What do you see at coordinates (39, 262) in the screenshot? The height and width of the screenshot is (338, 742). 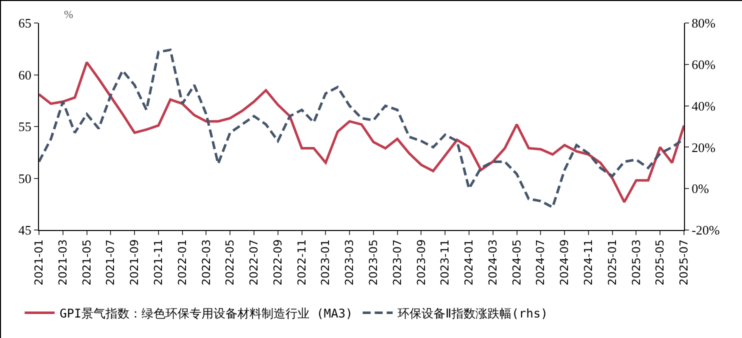 I see `x-tick-label: 2021-01` at bounding box center [39, 262].